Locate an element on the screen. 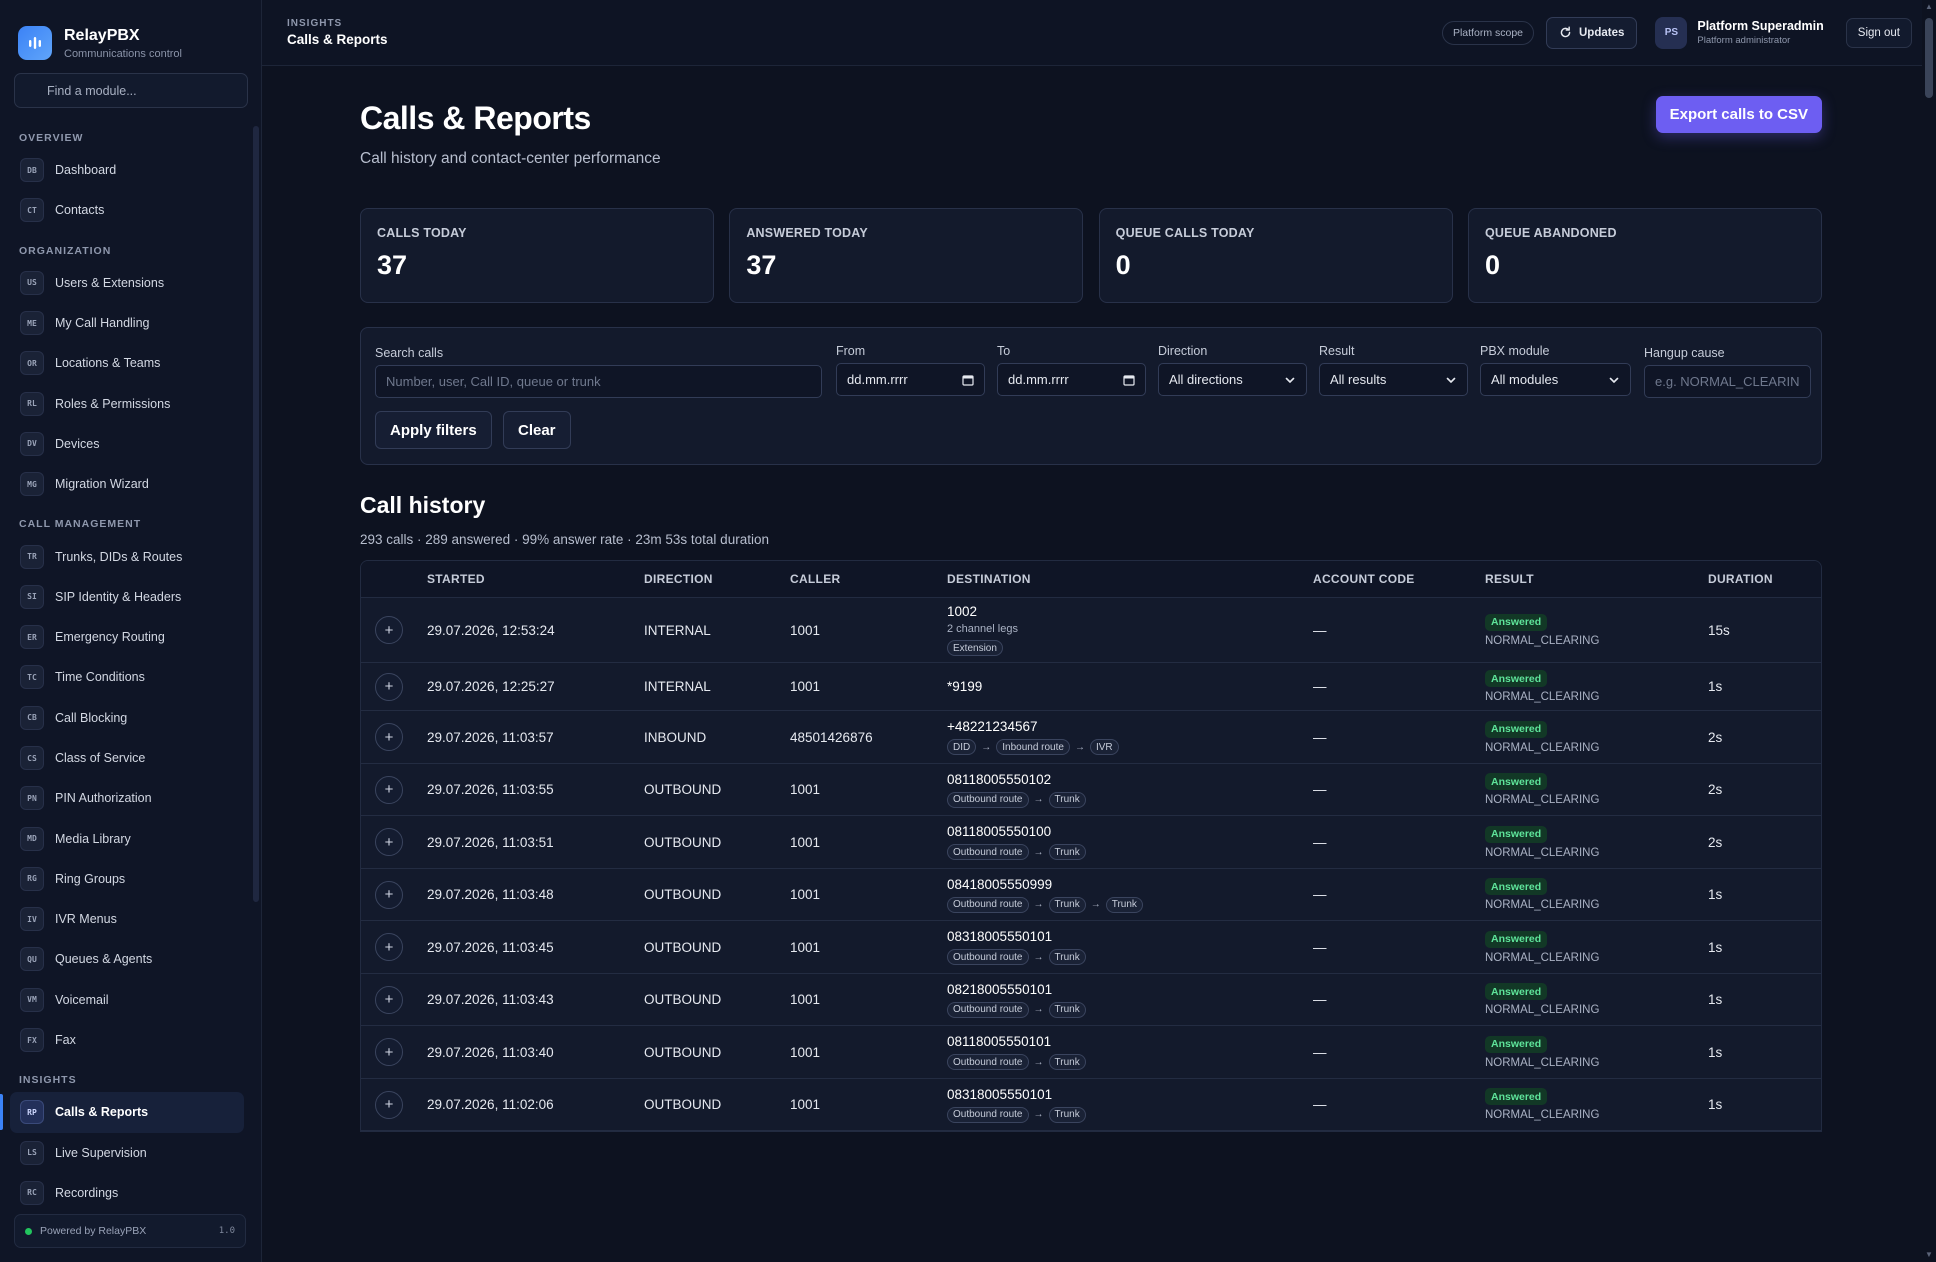 The height and width of the screenshot is (1262, 1936). sidebar-item-badge: PN is located at coordinates (32, 798).